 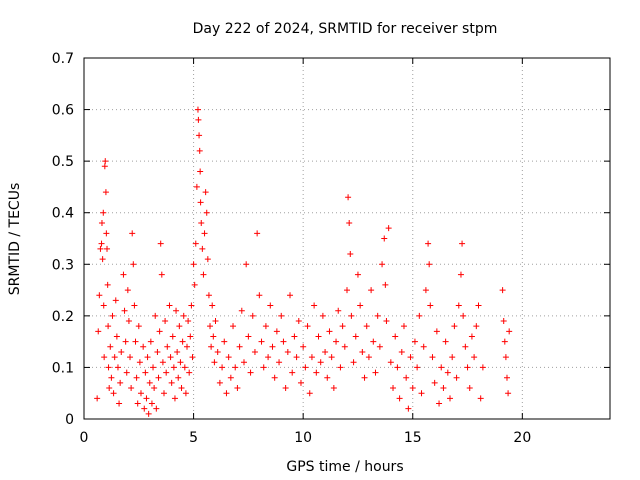 I want to click on y-tick-label: 0, so click(x=69, y=420).